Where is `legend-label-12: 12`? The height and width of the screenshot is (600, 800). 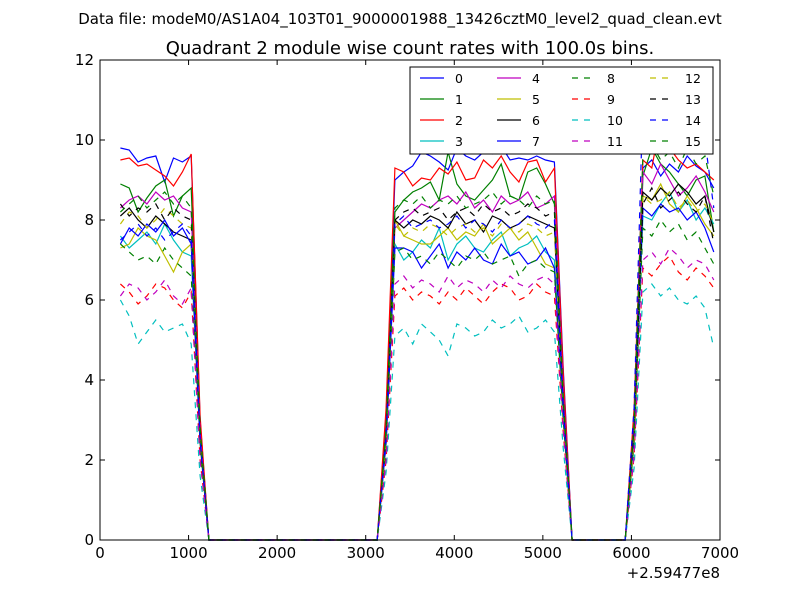
legend-label-12: 12 is located at coordinates (693, 78).